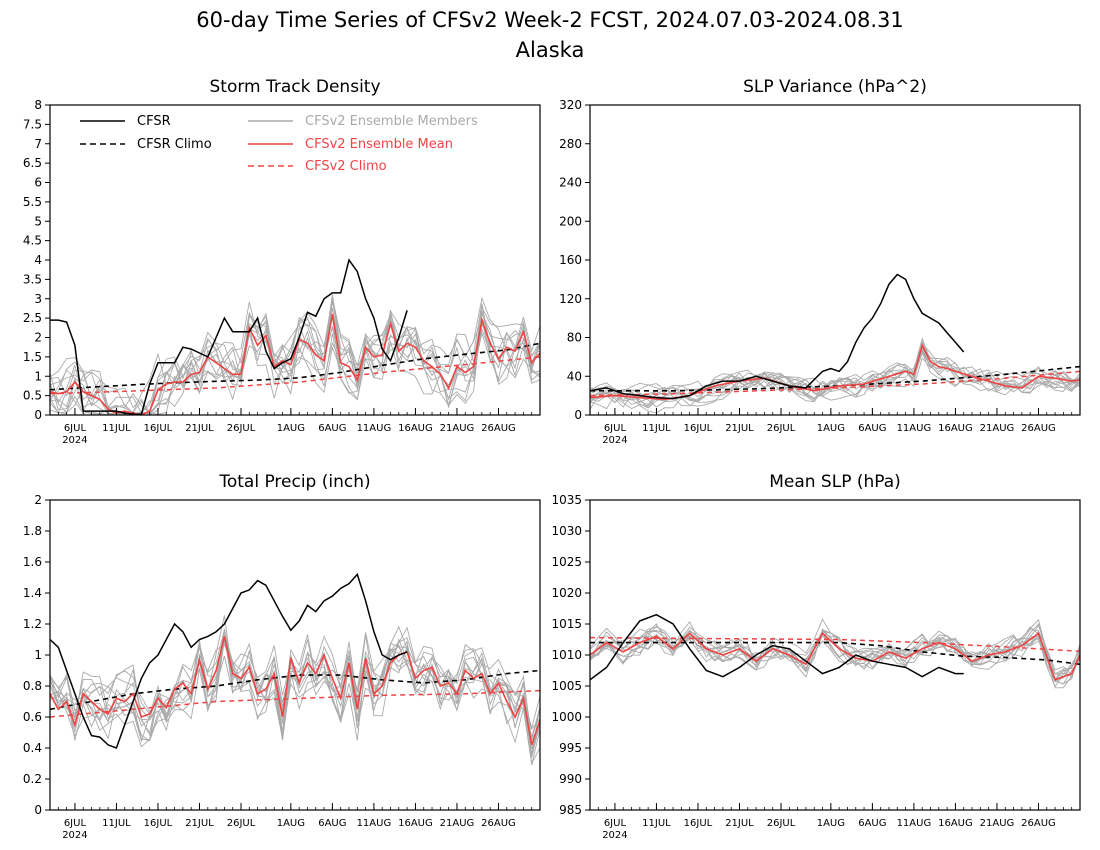  What do you see at coordinates (294, 482) in the screenshot?
I see `panel-title: Total Precip (inch)` at bounding box center [294, 482].